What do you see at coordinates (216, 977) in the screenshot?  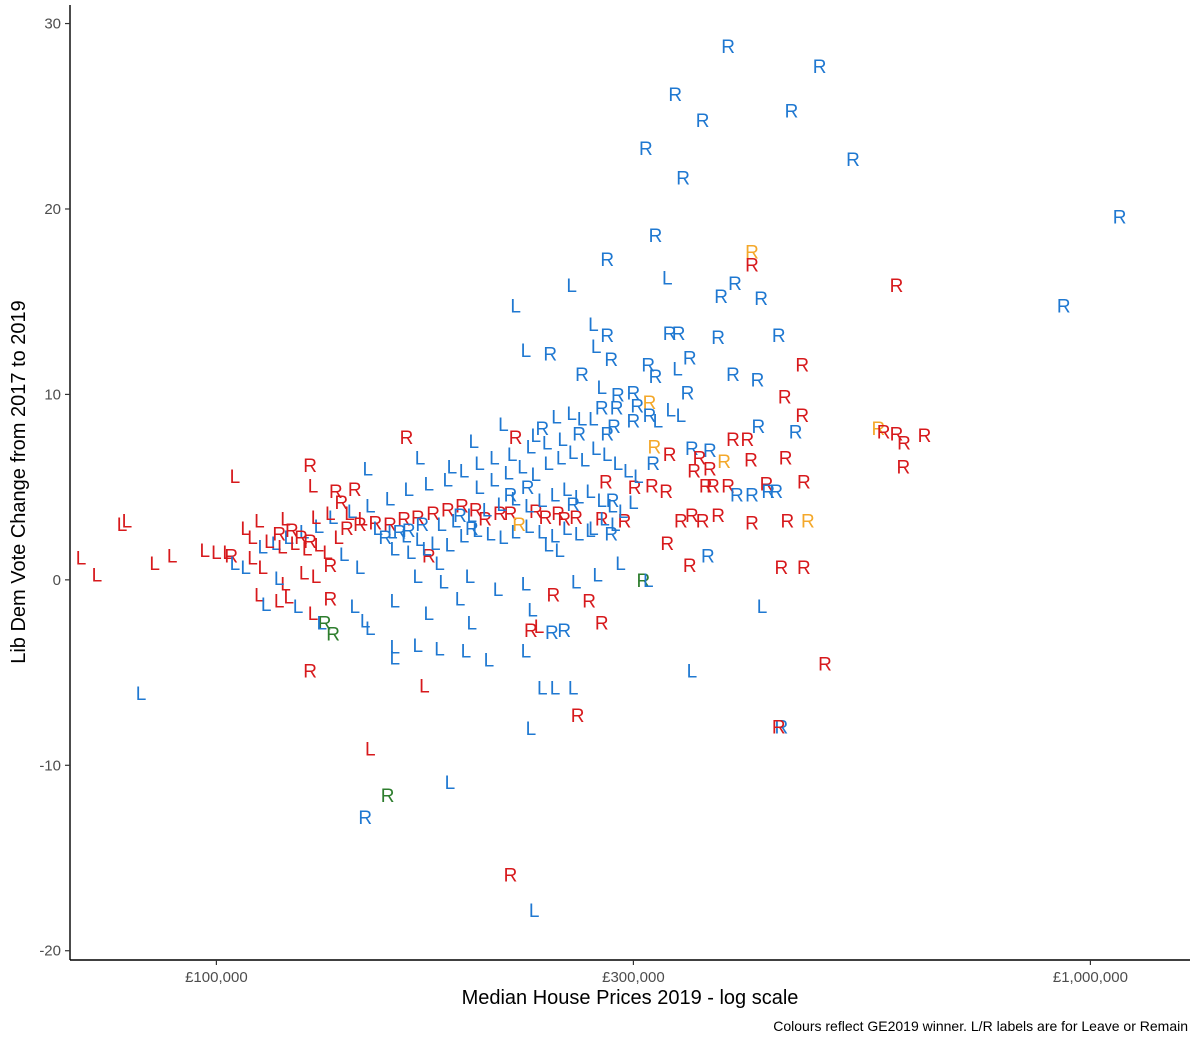 I see `x-tick-label: £100,000` at bounding box center [216, 977].